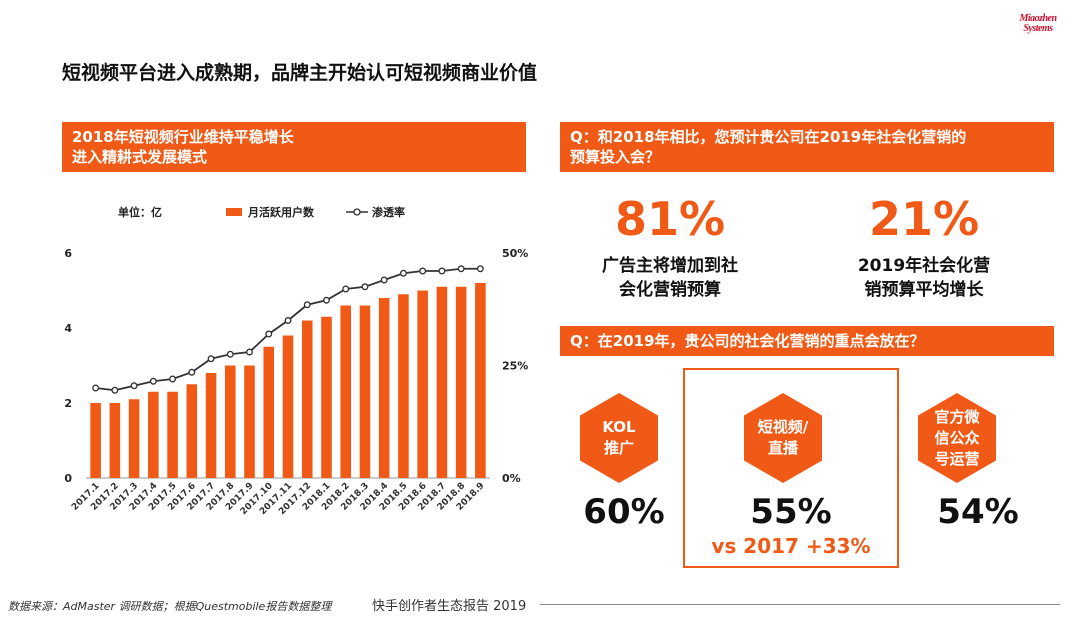 The width and height of the screenshot is (1080, 617). Describe the element at coordinates (791, 512) in the screenshot. I see `focus-video-pct: 55%` at that location.